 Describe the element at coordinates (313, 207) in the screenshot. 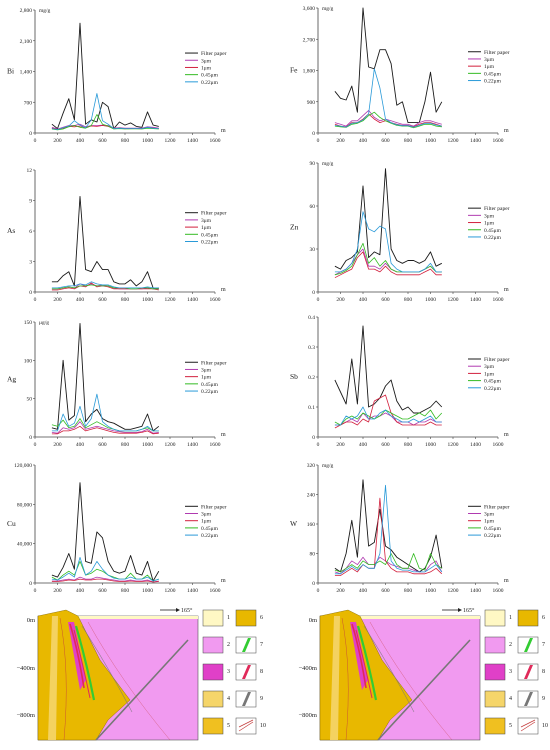

I see `y-tick-label: 60` at that location.